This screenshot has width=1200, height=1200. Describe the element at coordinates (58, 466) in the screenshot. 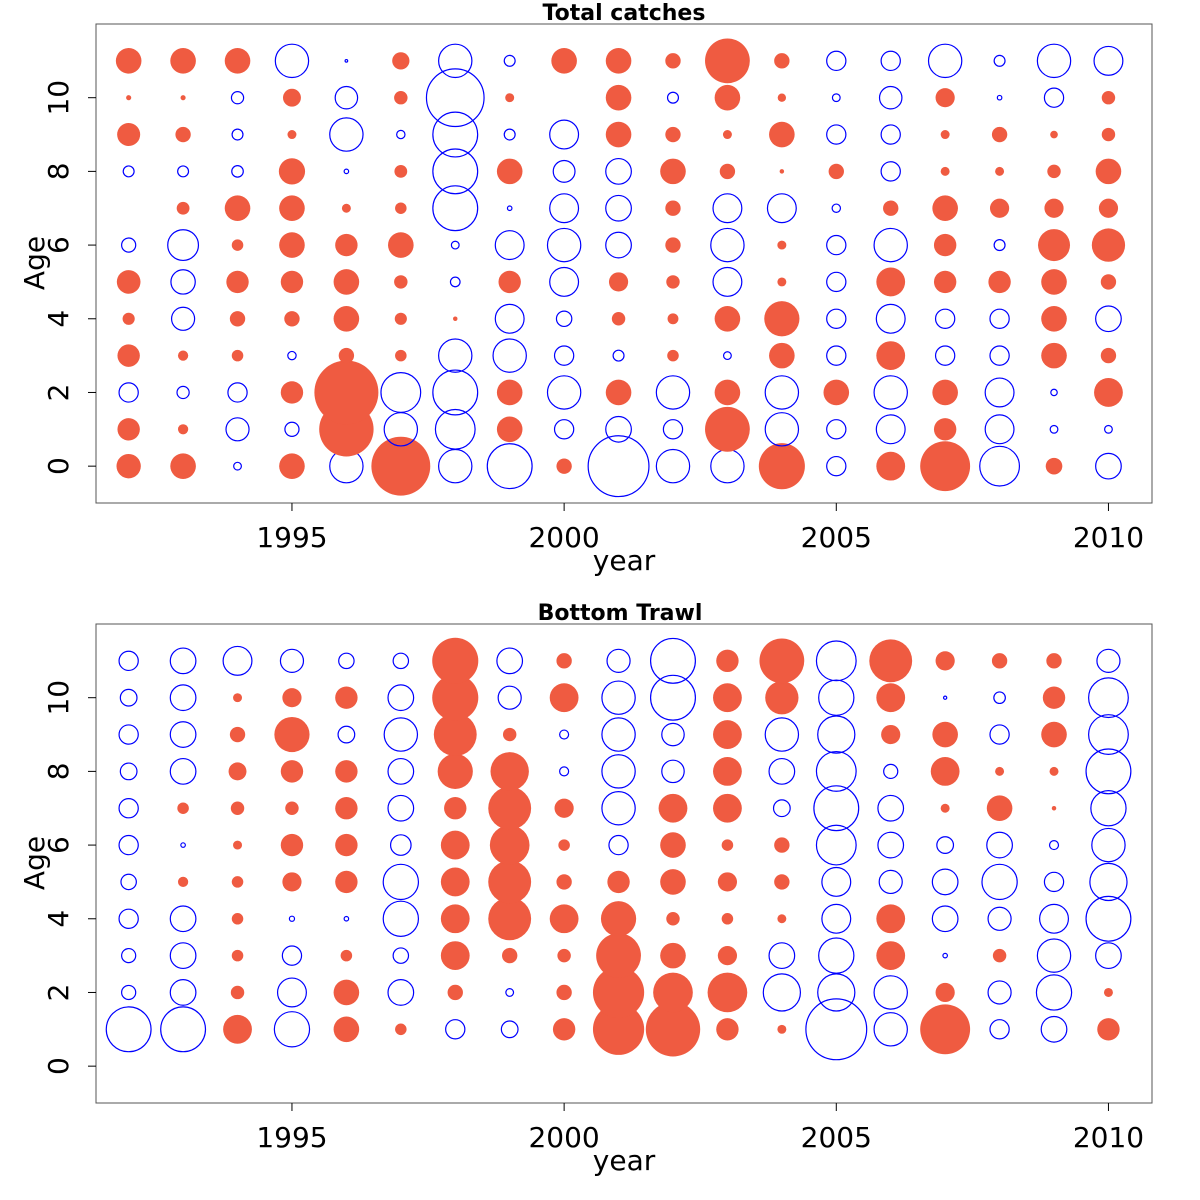

I see `y-tick-label: 0` at that location.